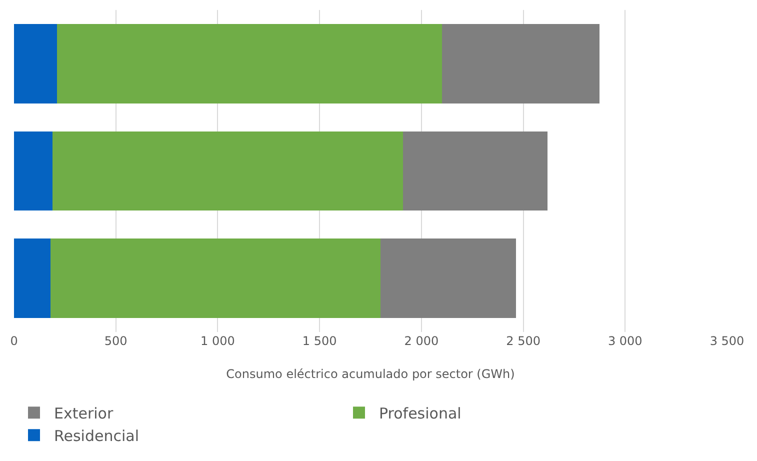 Image resolution: width=757 pixels, height=461 pixels. Describe the element at coordinates (370, 373) in the screenshot. I see `x-axis-title: Consumo eléctrico acumulado por sector (GWh)` at that location.